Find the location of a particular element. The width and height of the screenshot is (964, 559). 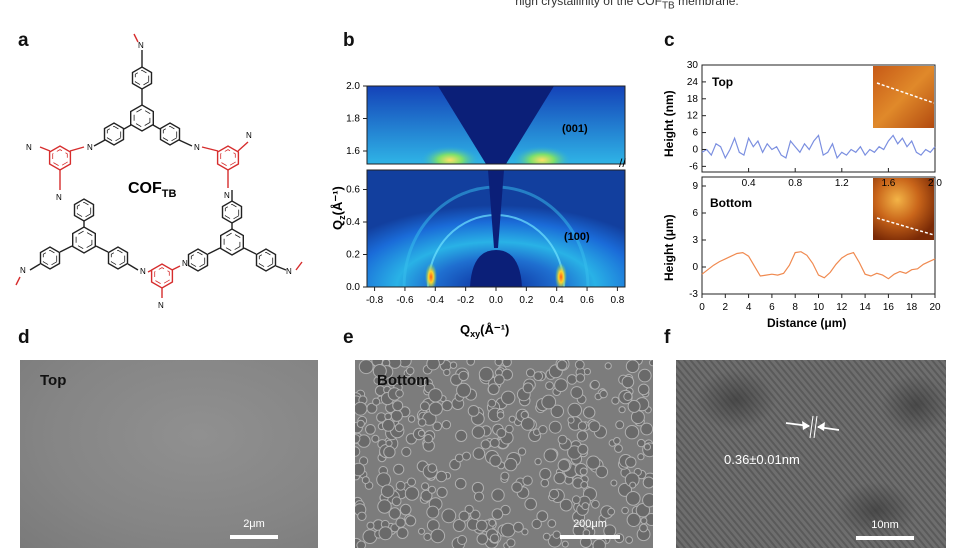

core-bl-inner is located at coordinates (84, 240).